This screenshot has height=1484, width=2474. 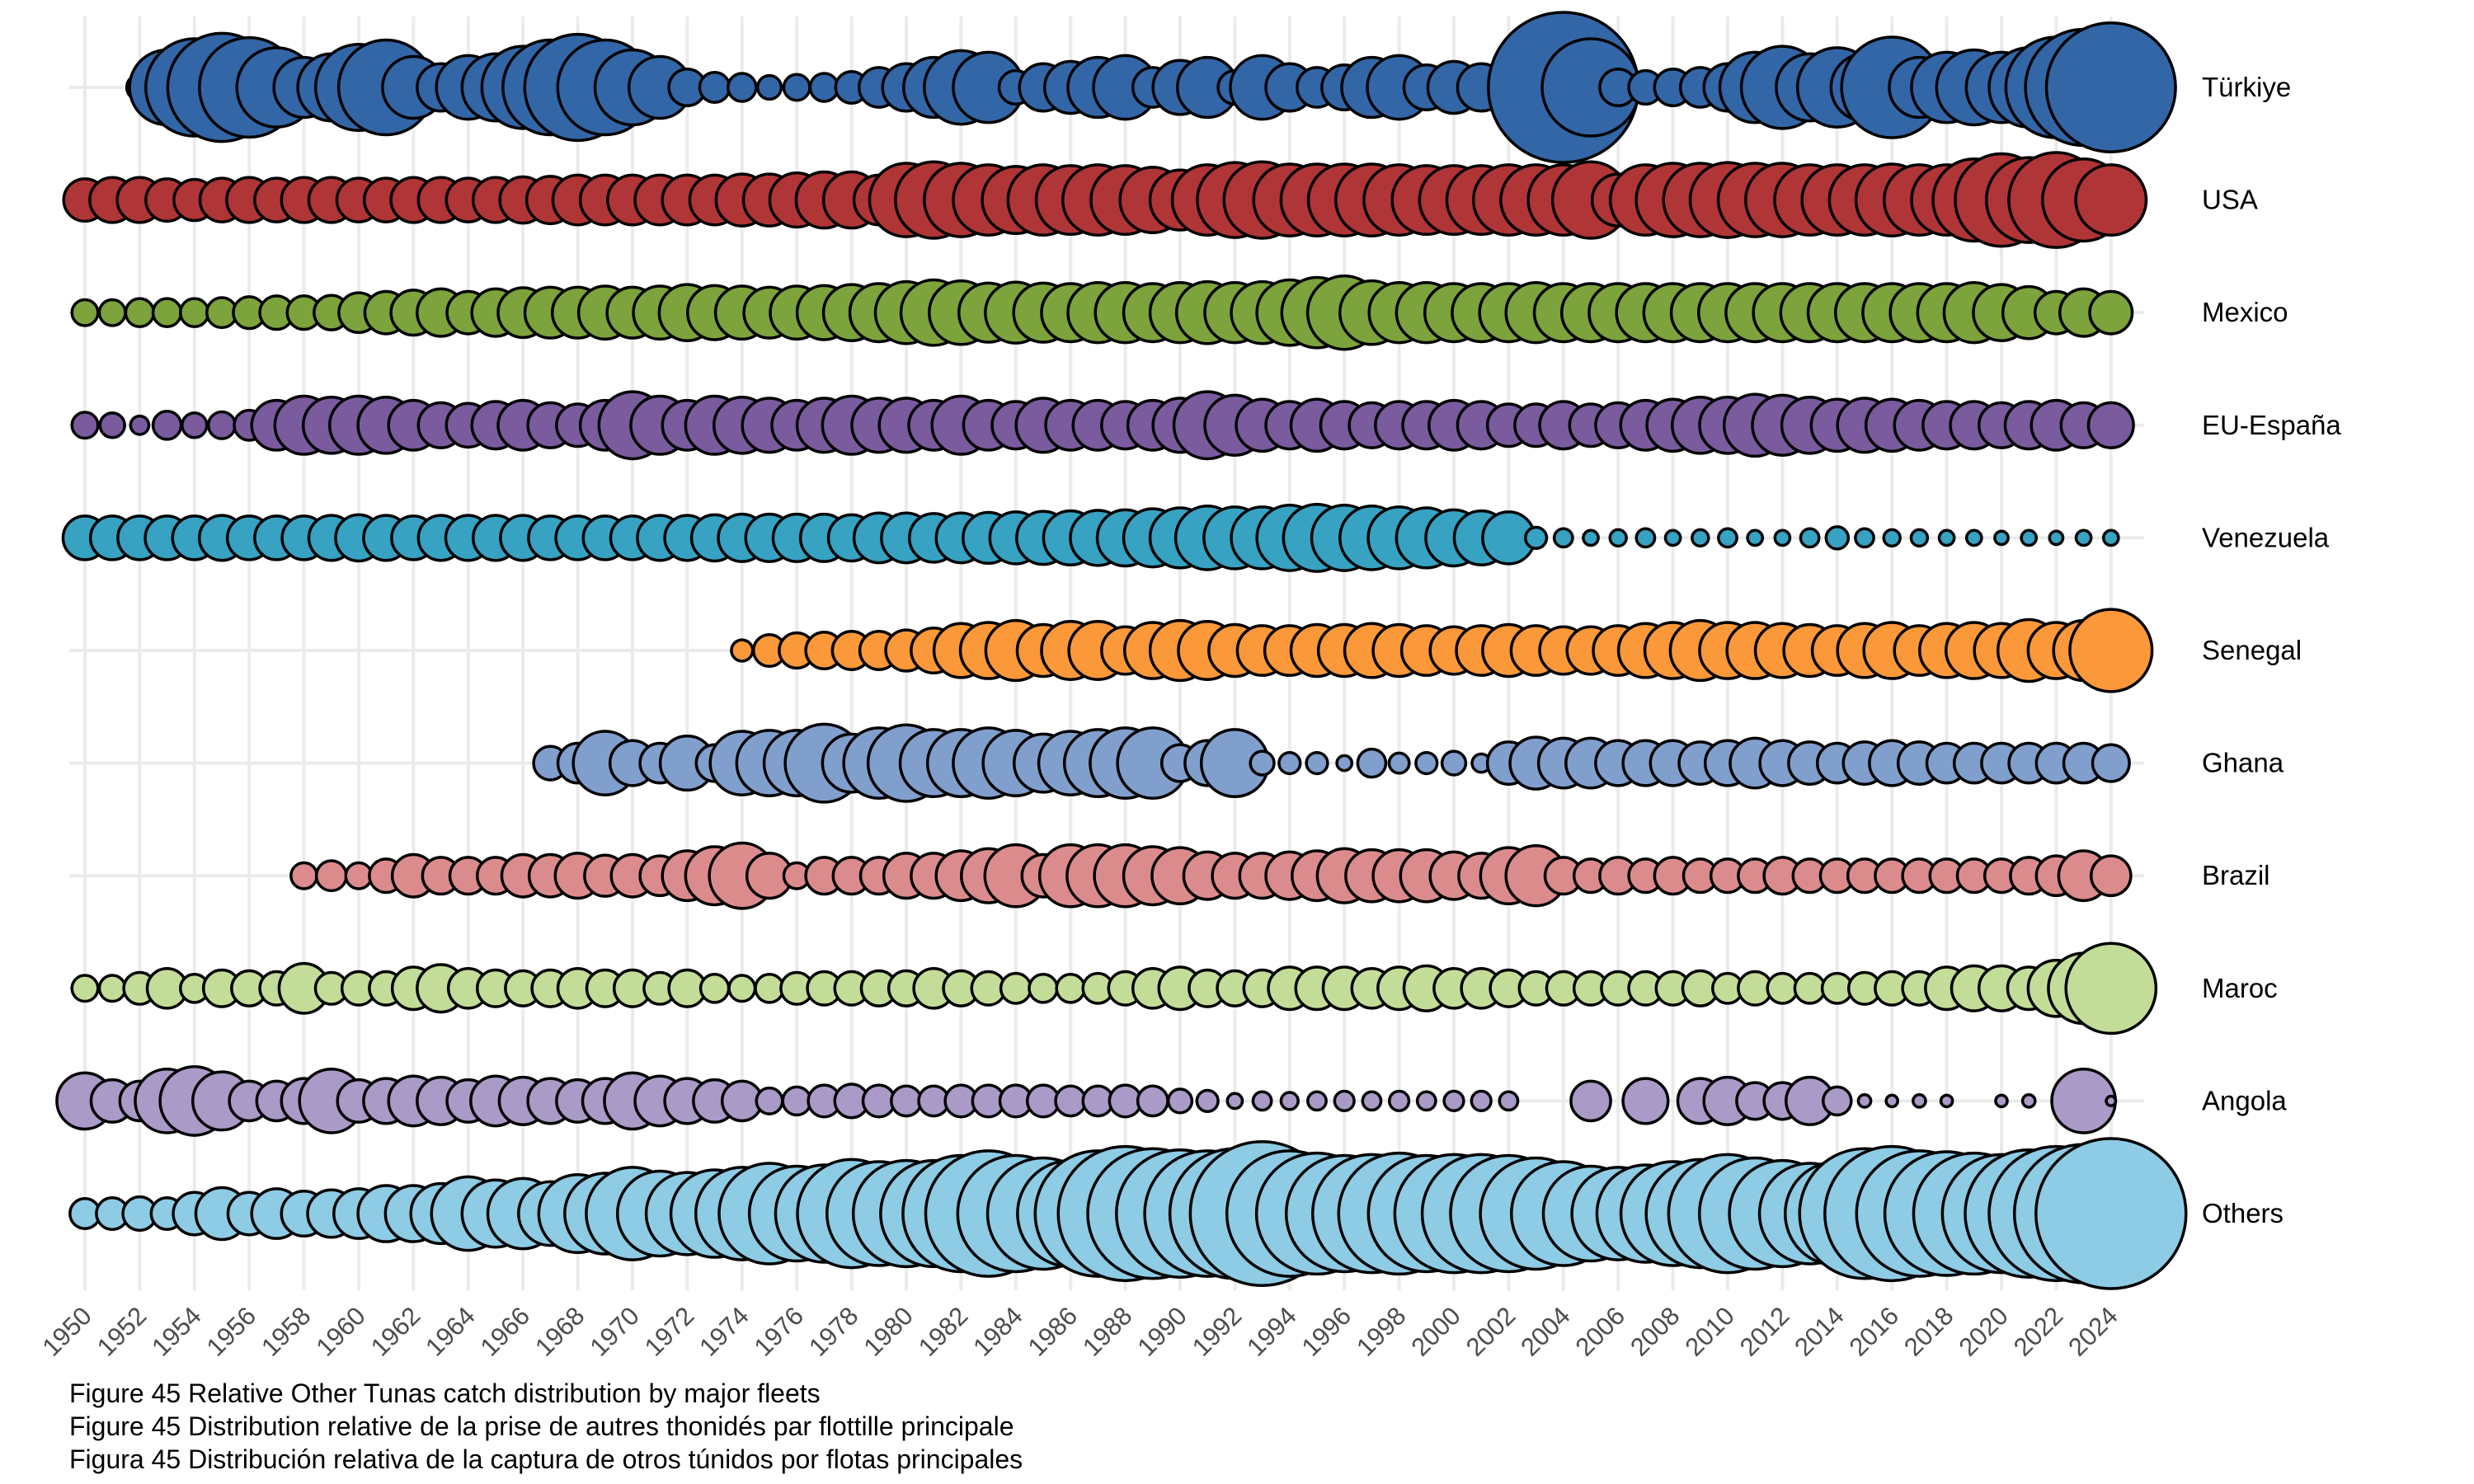 I want to click on x-tick-label: 1974, so click(x=724, y=1331).